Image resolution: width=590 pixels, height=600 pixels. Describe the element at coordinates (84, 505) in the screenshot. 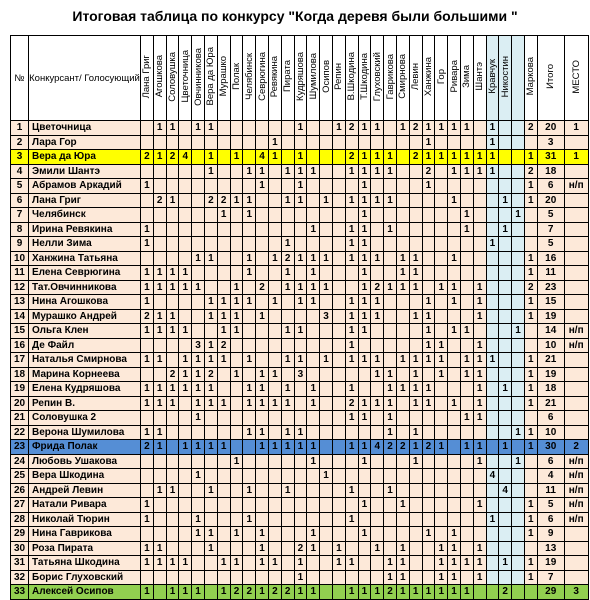

I see `contestant-name: Натали Ривара` at that location.